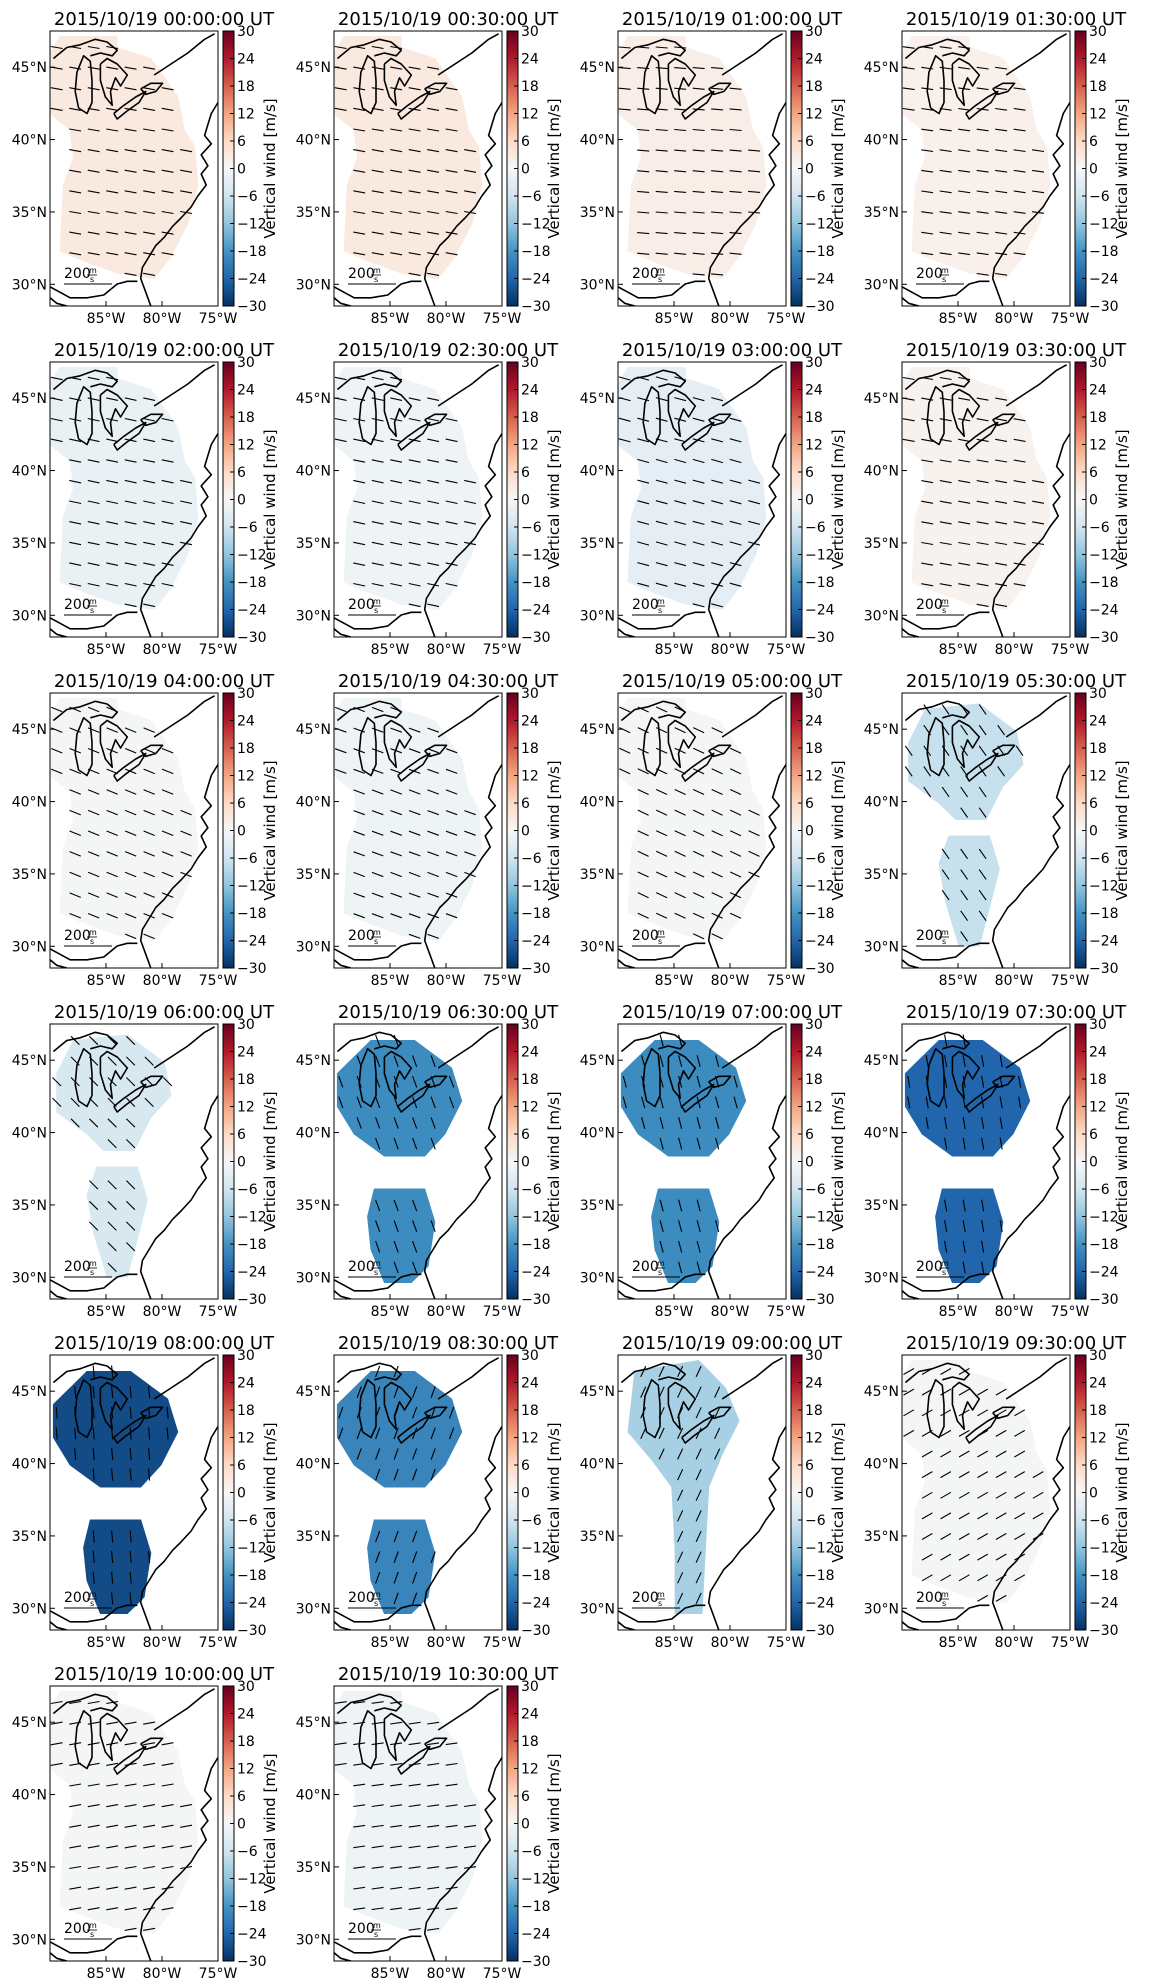 This screenshot has width=1149, height=1988. I want to click on colorbar-tick-label: 0, so click(525, 1825).